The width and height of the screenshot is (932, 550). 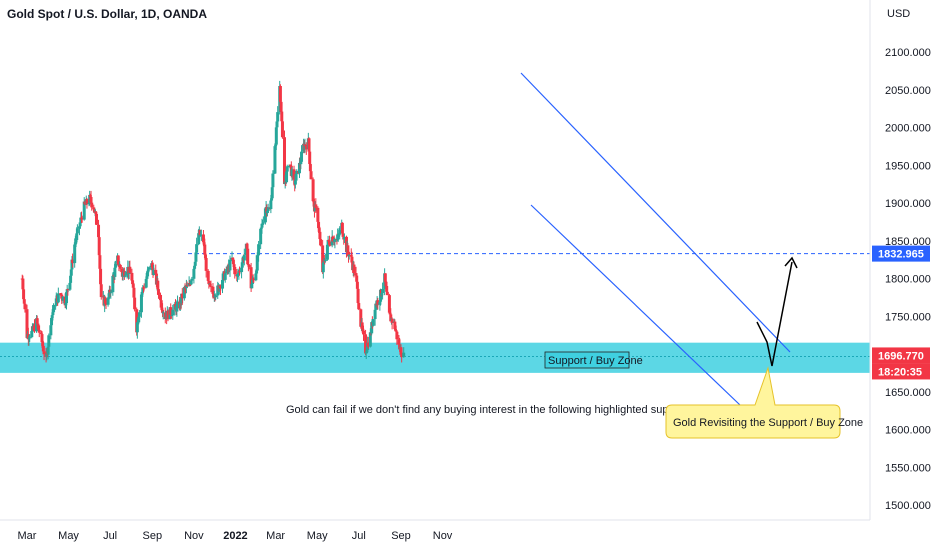 What do you see at coordinates (194, 536) in the screenshot?
I see `time-tick-label: Nov` at bounding box center [194, 536].